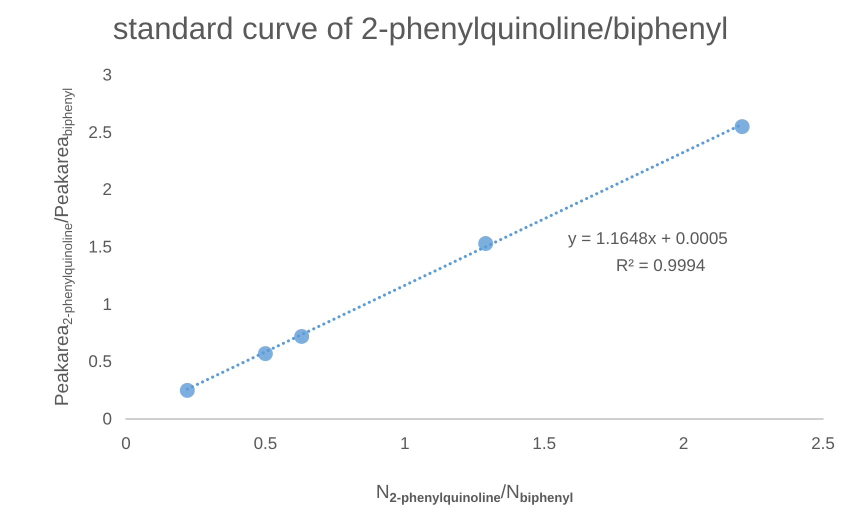 This screenshot has height=524, width=841. What do you see at coordinates (420, 28) in the screenshot?
I see `chart-title: standard curve of 2-phenylquinoline/biphenyl` at bounding box center [420, 28].